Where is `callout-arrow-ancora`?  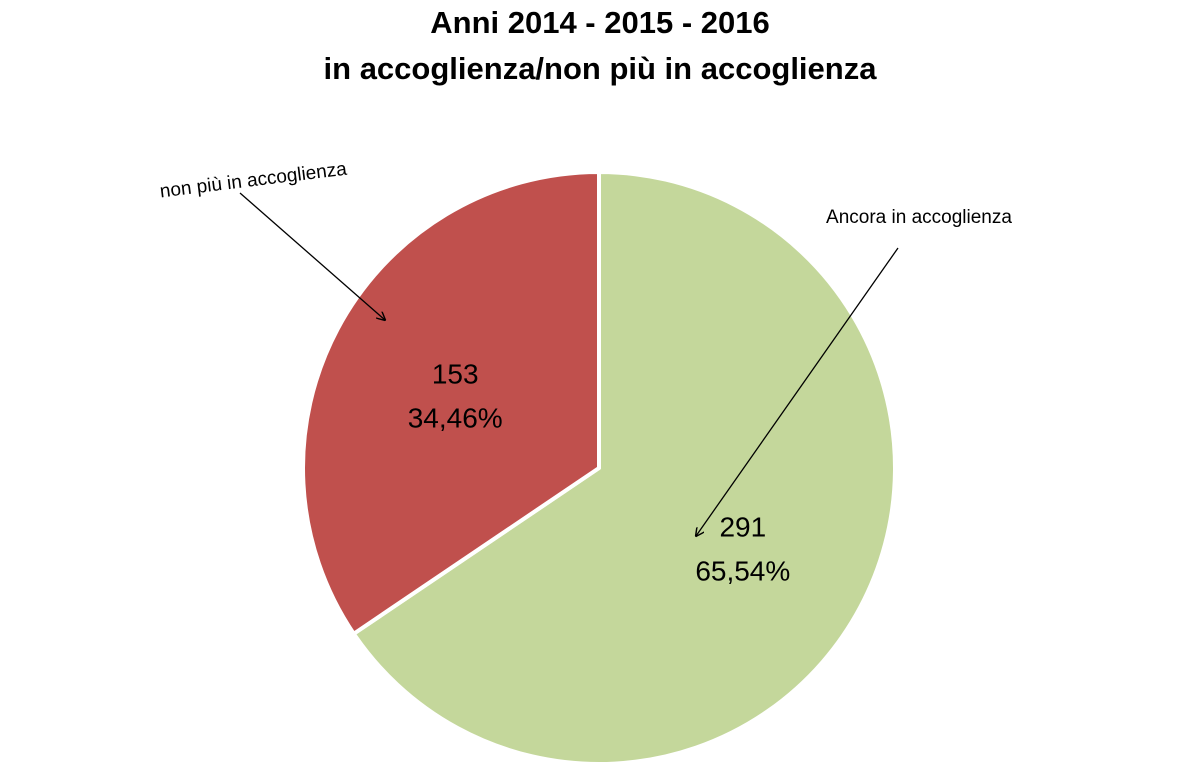
callout-arrow-ancora is located at coordinates (797, 391).